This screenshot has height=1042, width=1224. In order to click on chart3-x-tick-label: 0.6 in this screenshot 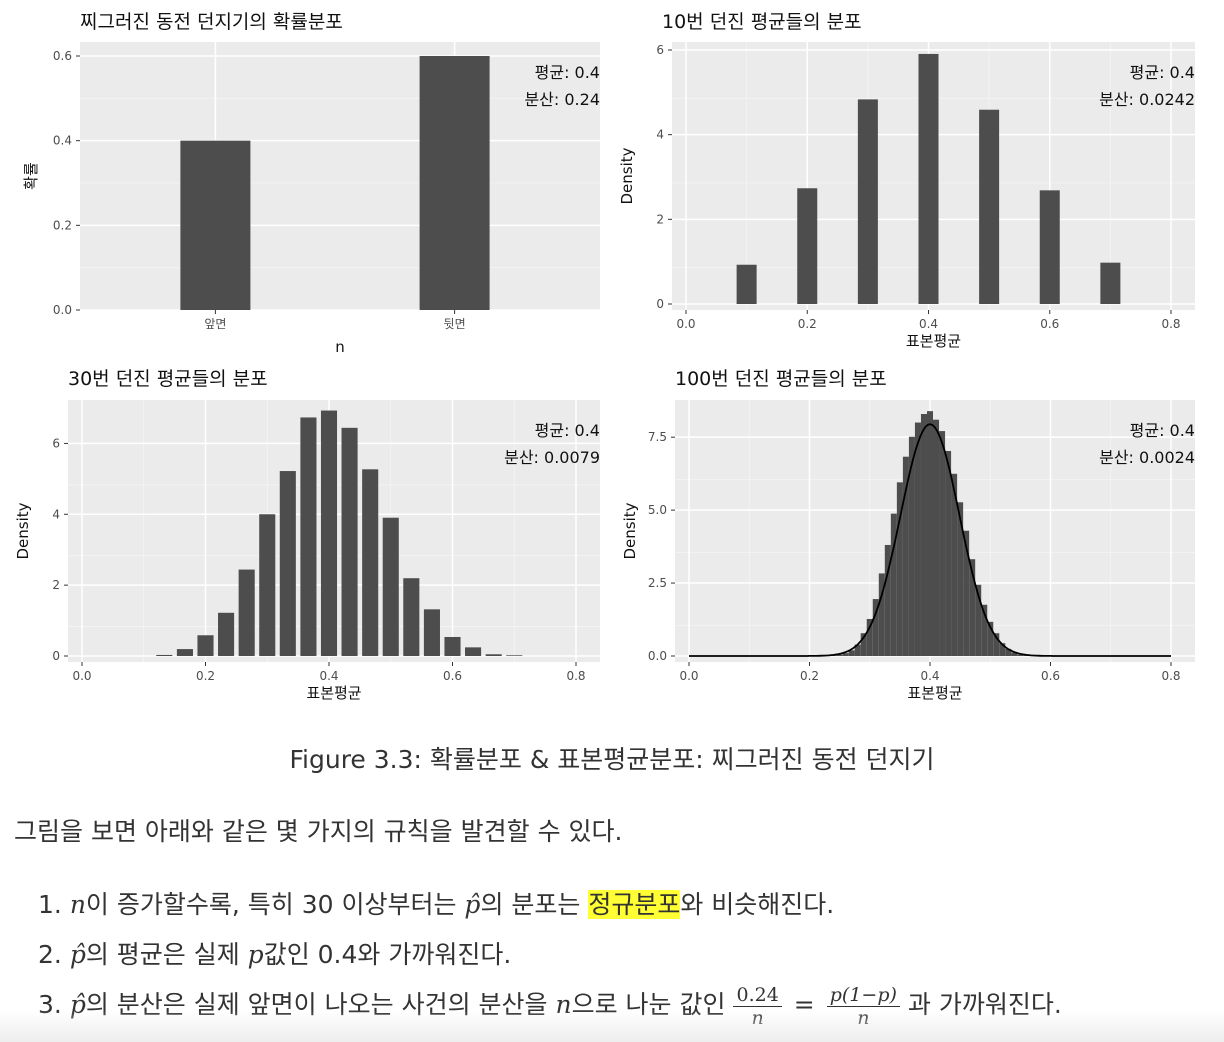, I will do `click(452, 676)`.